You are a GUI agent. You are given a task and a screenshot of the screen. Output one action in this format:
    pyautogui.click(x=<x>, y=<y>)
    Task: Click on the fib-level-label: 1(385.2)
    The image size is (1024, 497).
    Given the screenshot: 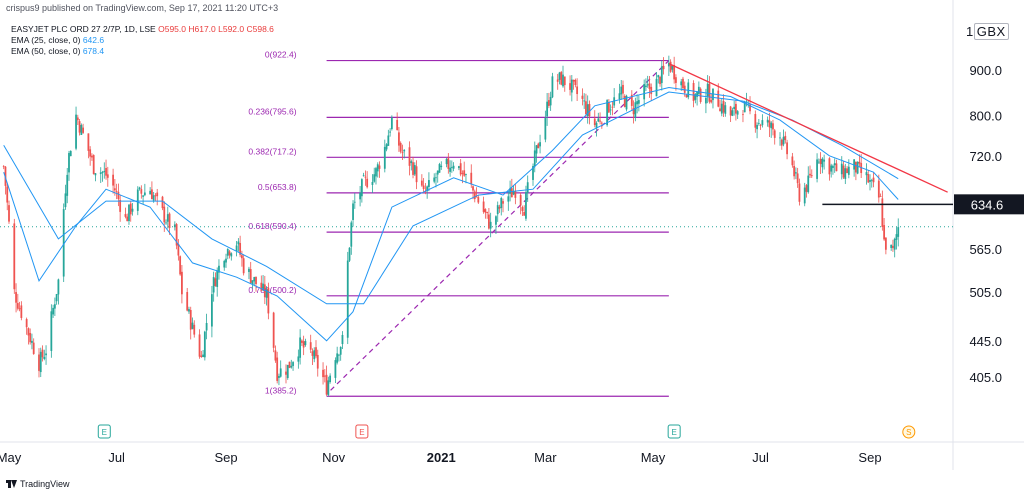 What is the action you would take?
    pyautogui.click(x=281, y=390)
    